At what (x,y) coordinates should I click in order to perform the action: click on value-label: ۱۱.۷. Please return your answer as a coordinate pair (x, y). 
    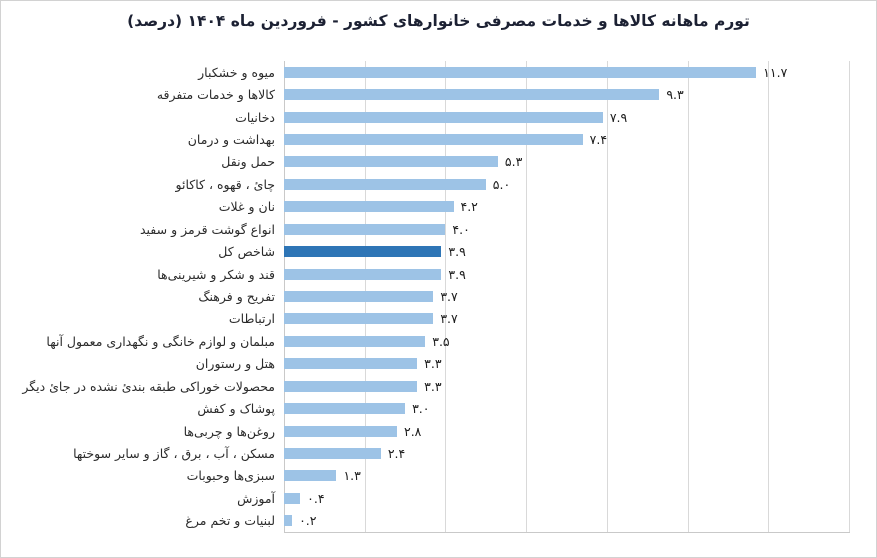
    Looking at the image, I should click on (775, 72).